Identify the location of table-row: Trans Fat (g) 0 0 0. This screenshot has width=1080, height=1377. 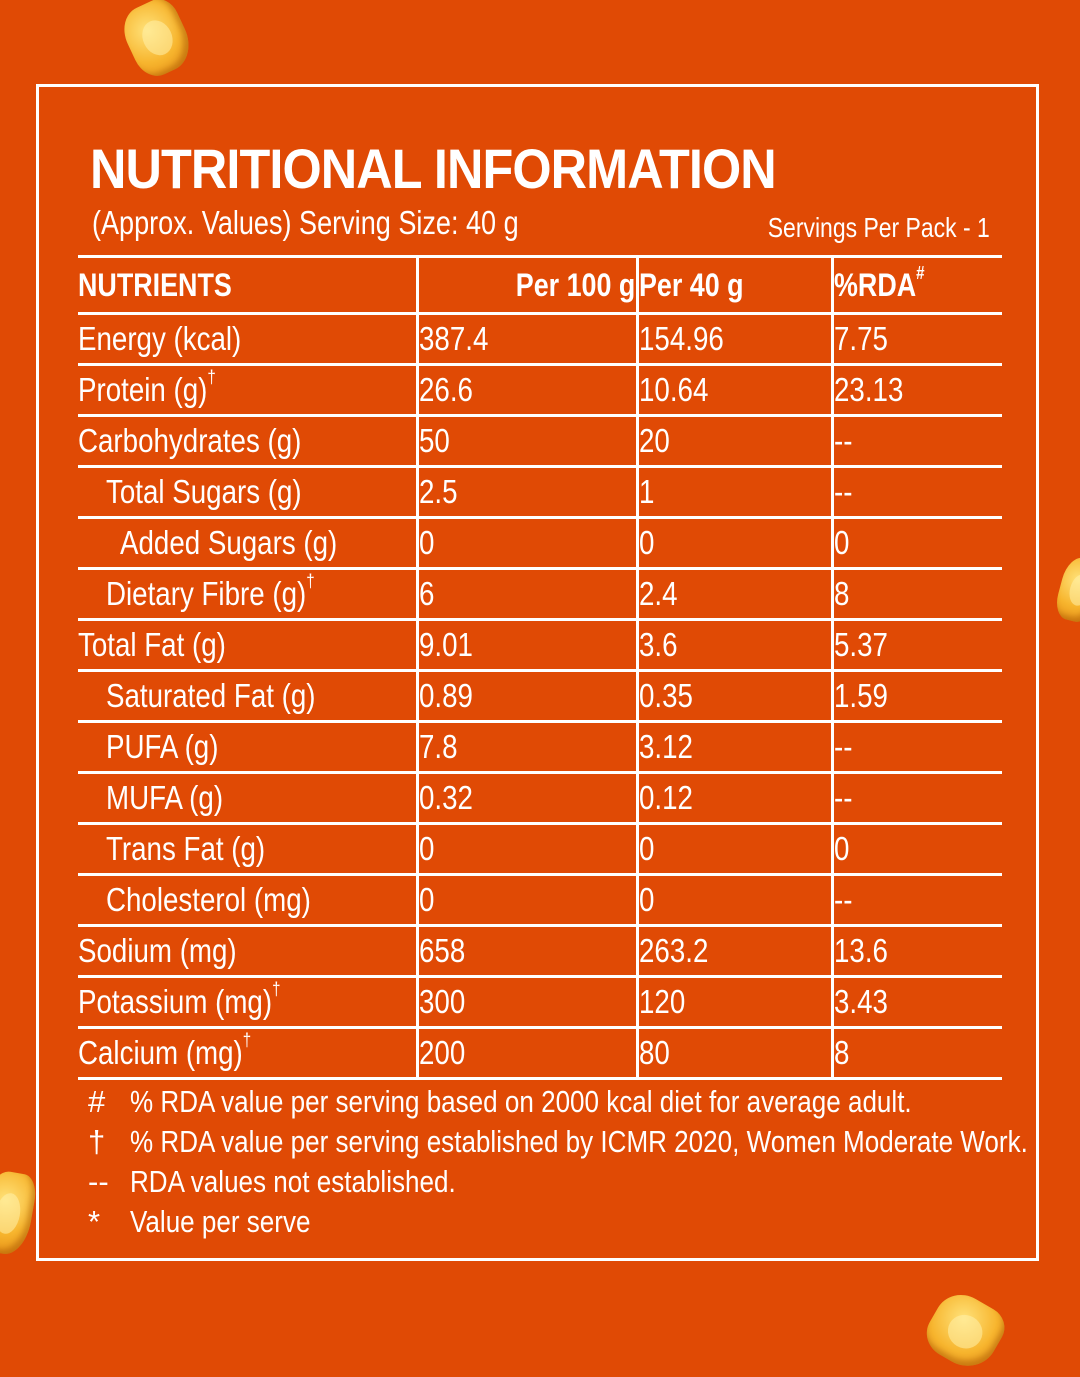
(540, 849).